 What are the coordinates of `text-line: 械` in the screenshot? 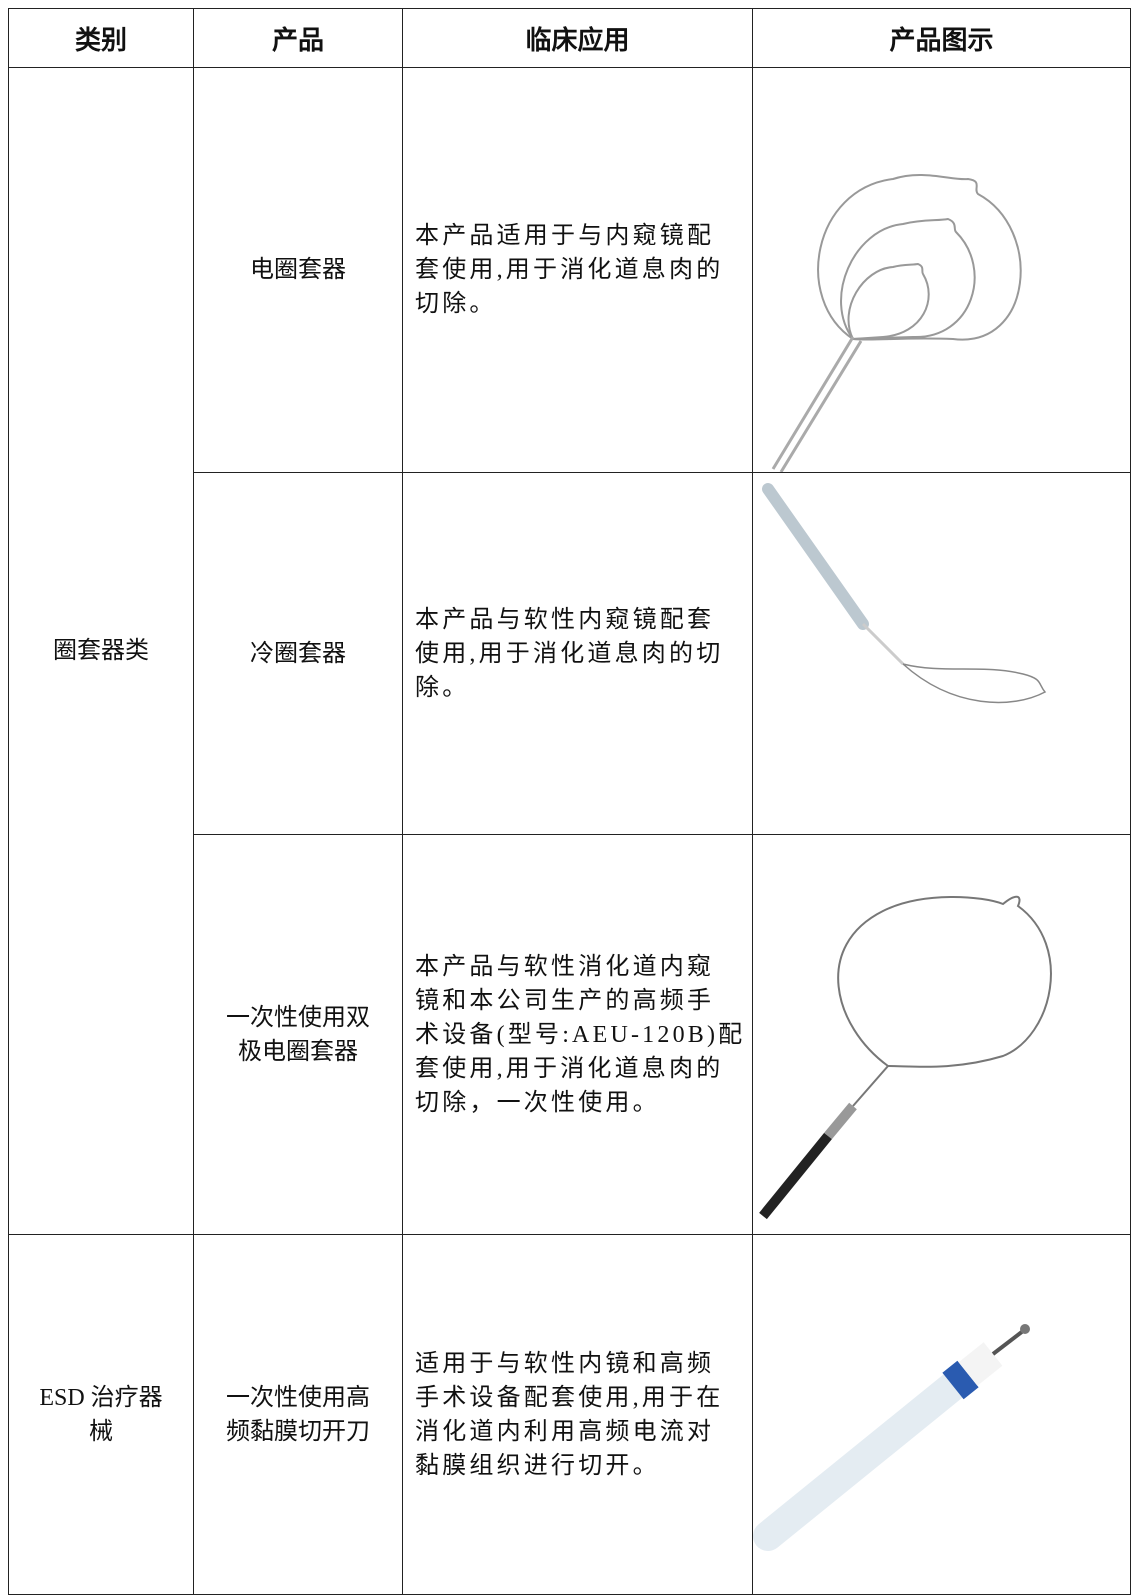 It's located at (101, 1431).